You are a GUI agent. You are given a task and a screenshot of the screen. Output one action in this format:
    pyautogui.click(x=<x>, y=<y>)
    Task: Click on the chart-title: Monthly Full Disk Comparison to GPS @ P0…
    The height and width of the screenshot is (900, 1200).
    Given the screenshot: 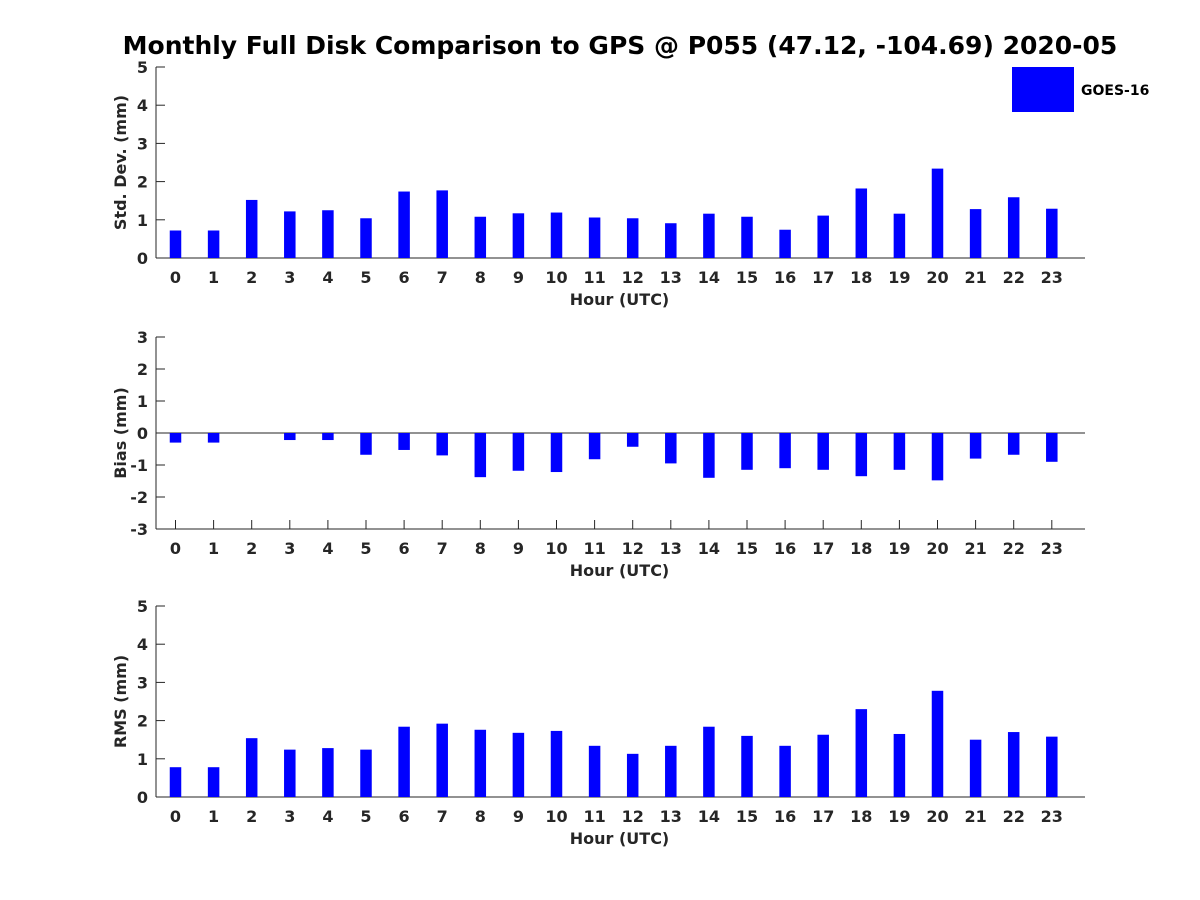 What is the action you would take?
    pyautogui.click(x=620, y=45)
    